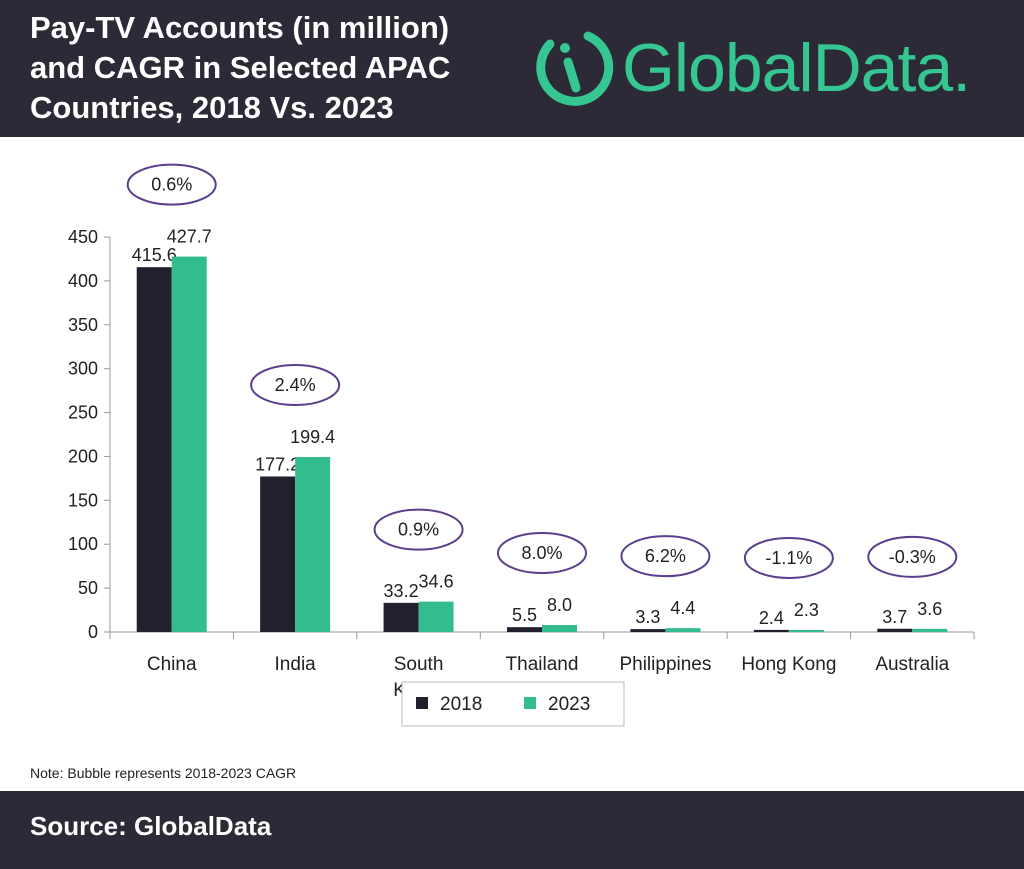 The height and width of the screenshot is (869, 1024). I want to click on cagr-label: 8.0%, so click(541, 553).